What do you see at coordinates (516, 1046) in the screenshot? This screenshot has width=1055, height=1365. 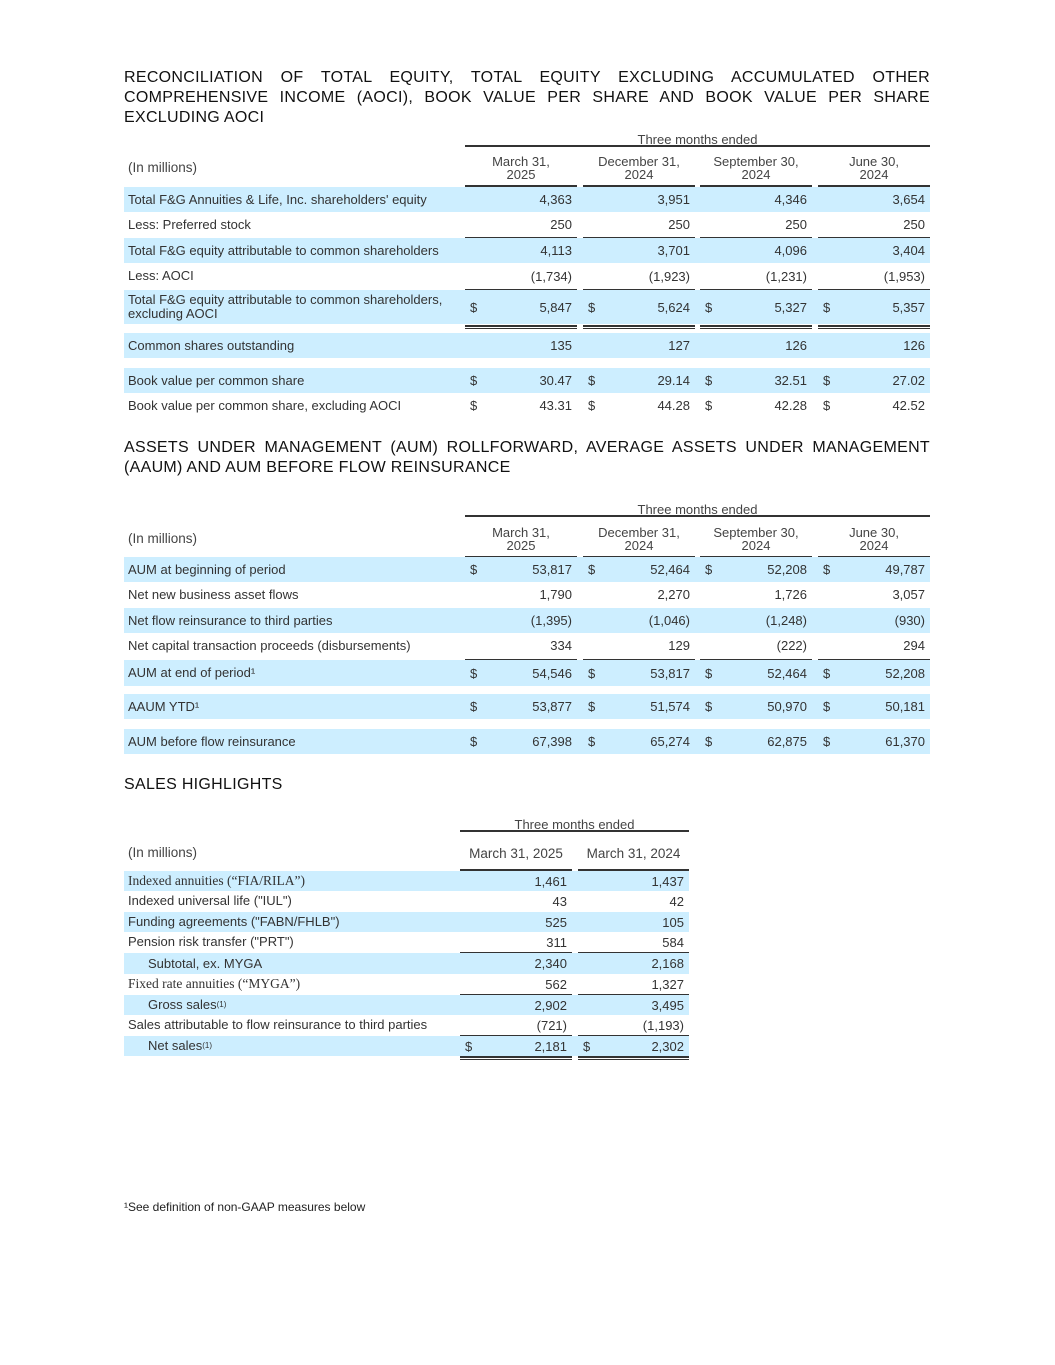 I see `table-cell: $2,181` at bounding box center [516, 1046].